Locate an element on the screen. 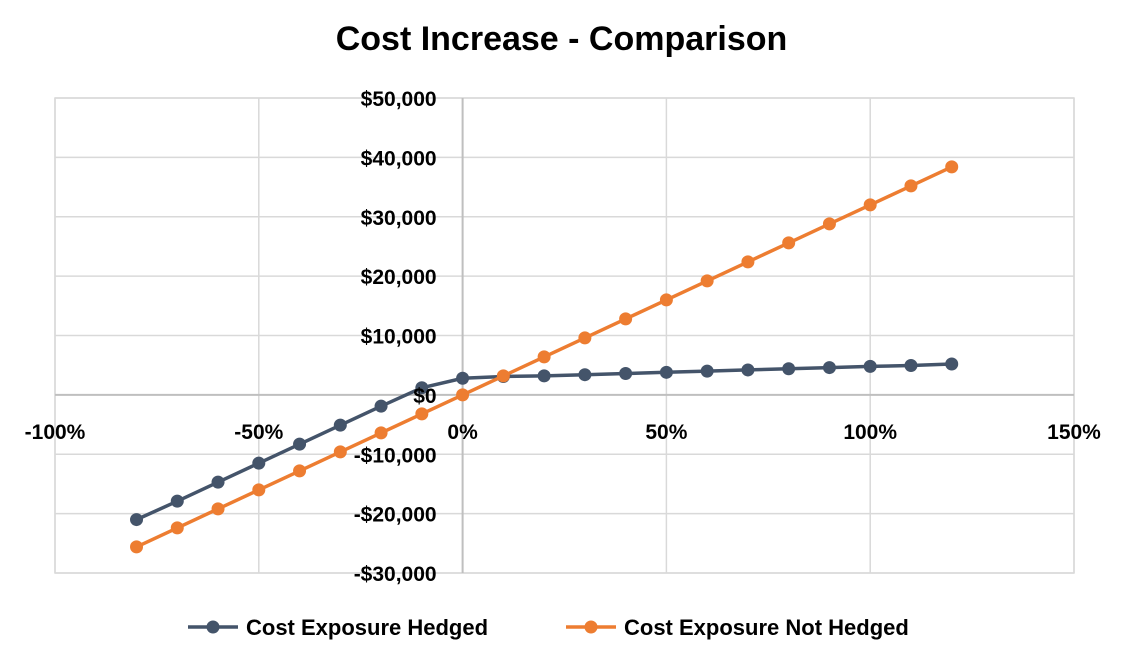 This screenshot has width=1123, height=657. legend-label: Cost Exposure Not Hedged is located at coordinates (766, 627).